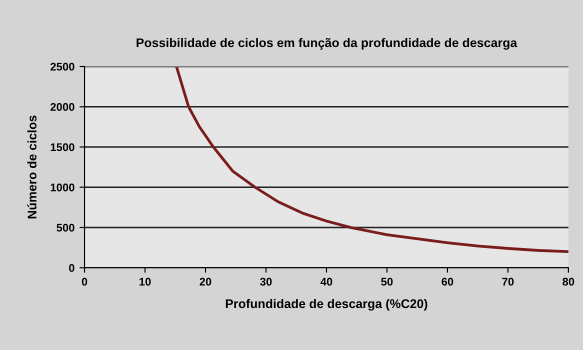  I want to click on y-tick-label: 500, so click(65, 228).